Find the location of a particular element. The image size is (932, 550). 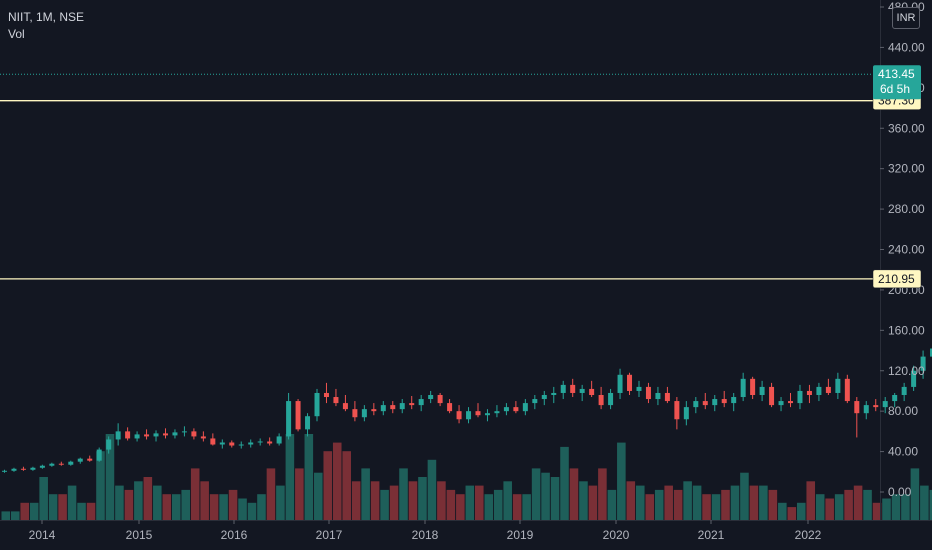

currency-badge: INR is located at coordinates (906, 18).